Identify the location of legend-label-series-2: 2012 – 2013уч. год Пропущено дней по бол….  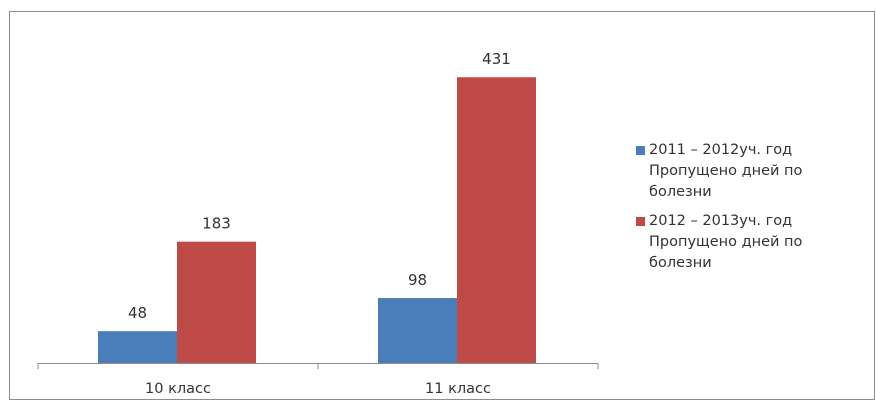
(726, 242).